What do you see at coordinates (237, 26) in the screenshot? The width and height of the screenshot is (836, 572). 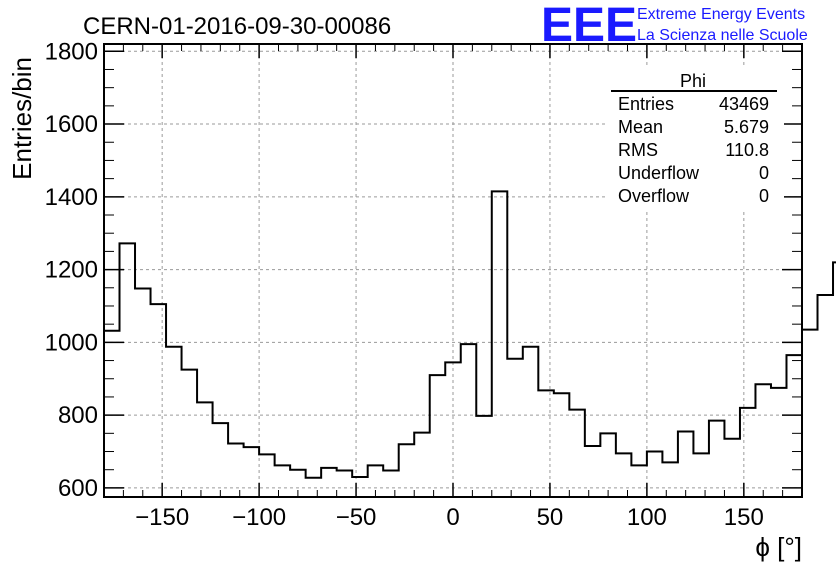 I see `chart-title: CERN-01-2016-09-30-00086` at bounding box center [237, 26].